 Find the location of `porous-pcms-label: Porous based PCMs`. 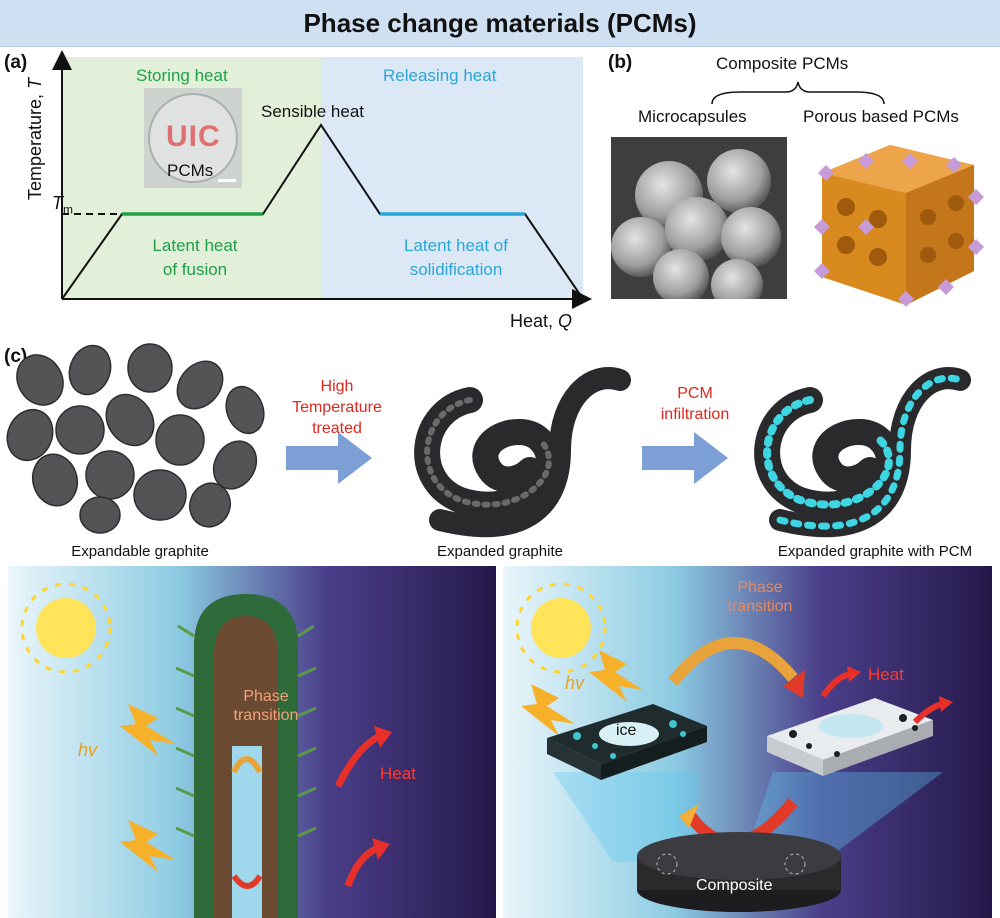

porous-pcms-label: Porous based PCMs is located at coordinates (881, 117).